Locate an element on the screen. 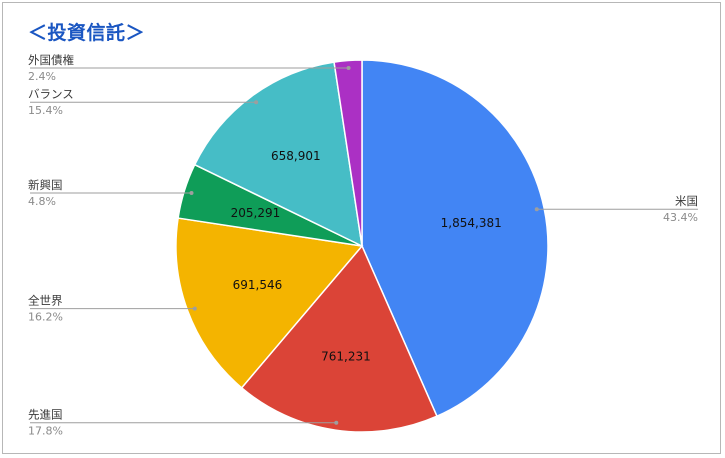 Image resolution: width=725 pixels, height=458 pixels. slice-4-percent-label: 4.8% is located at coordinates (42, 201).